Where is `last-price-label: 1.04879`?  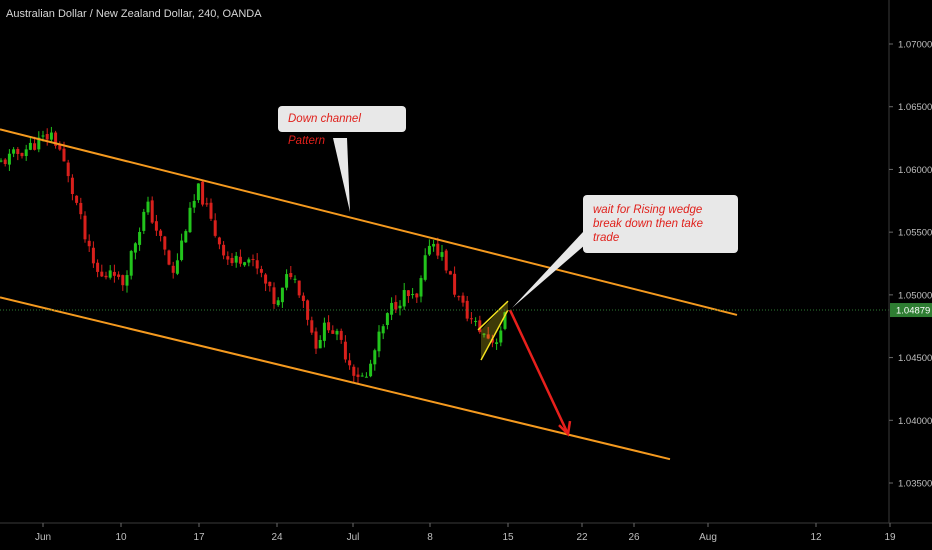
last-price-label: 1.04879 is located at coordinates (913, 311).